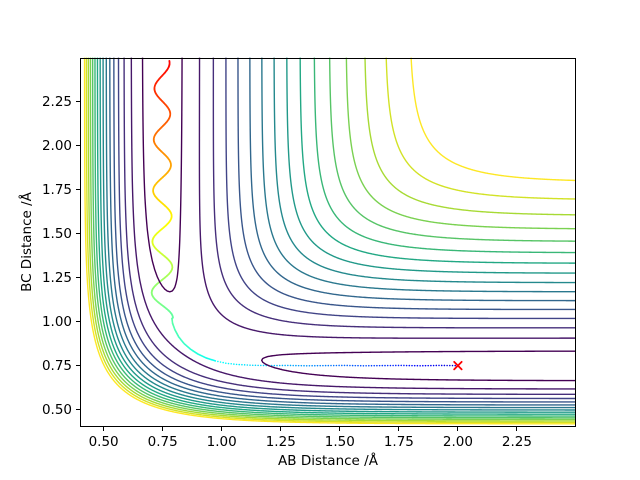  What do you see at coordinates (398, 442) in the screenshot?
I see `x-tick-label: 1.75` at bounding box center [398, 442].